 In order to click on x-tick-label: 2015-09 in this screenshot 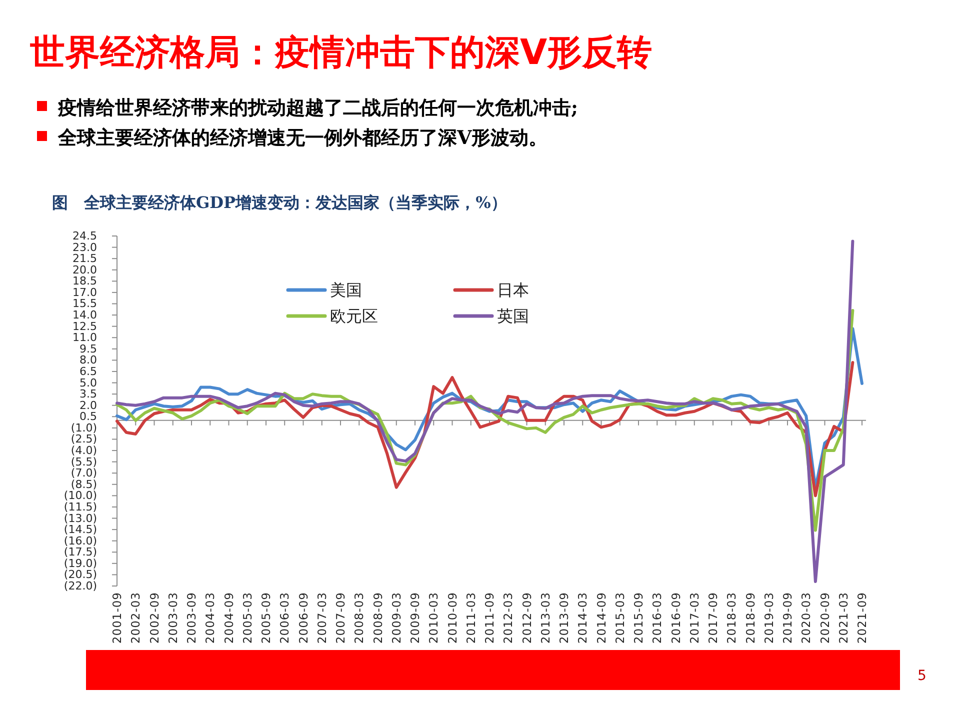, I will do `click(639, 618)`.